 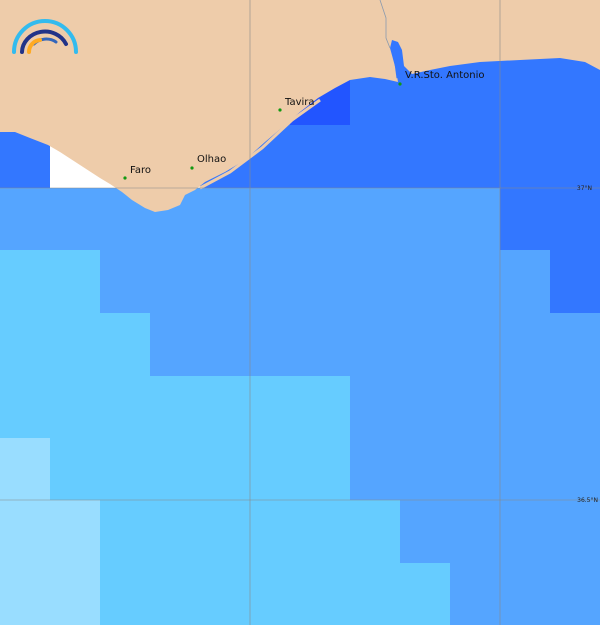 What do you see at coordinates (125, 178) in the screenshot?
I see `town-marker-faro` at bounding box center [125, 178].